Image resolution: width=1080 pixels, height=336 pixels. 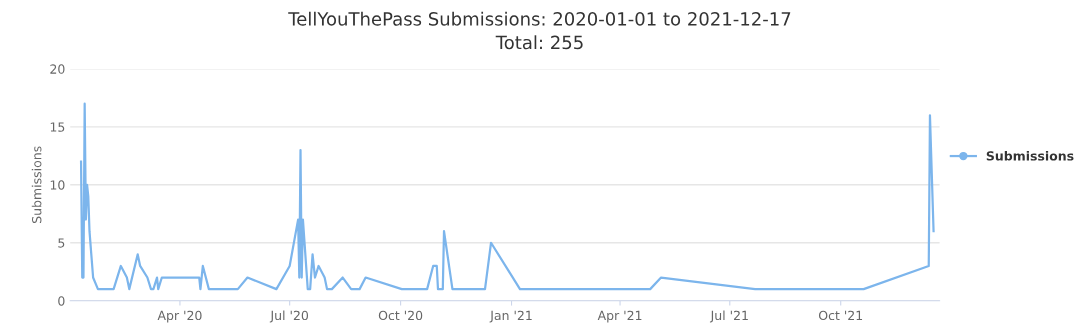 I want to click on y-tick-label: 0, so click(x=61, y=301).